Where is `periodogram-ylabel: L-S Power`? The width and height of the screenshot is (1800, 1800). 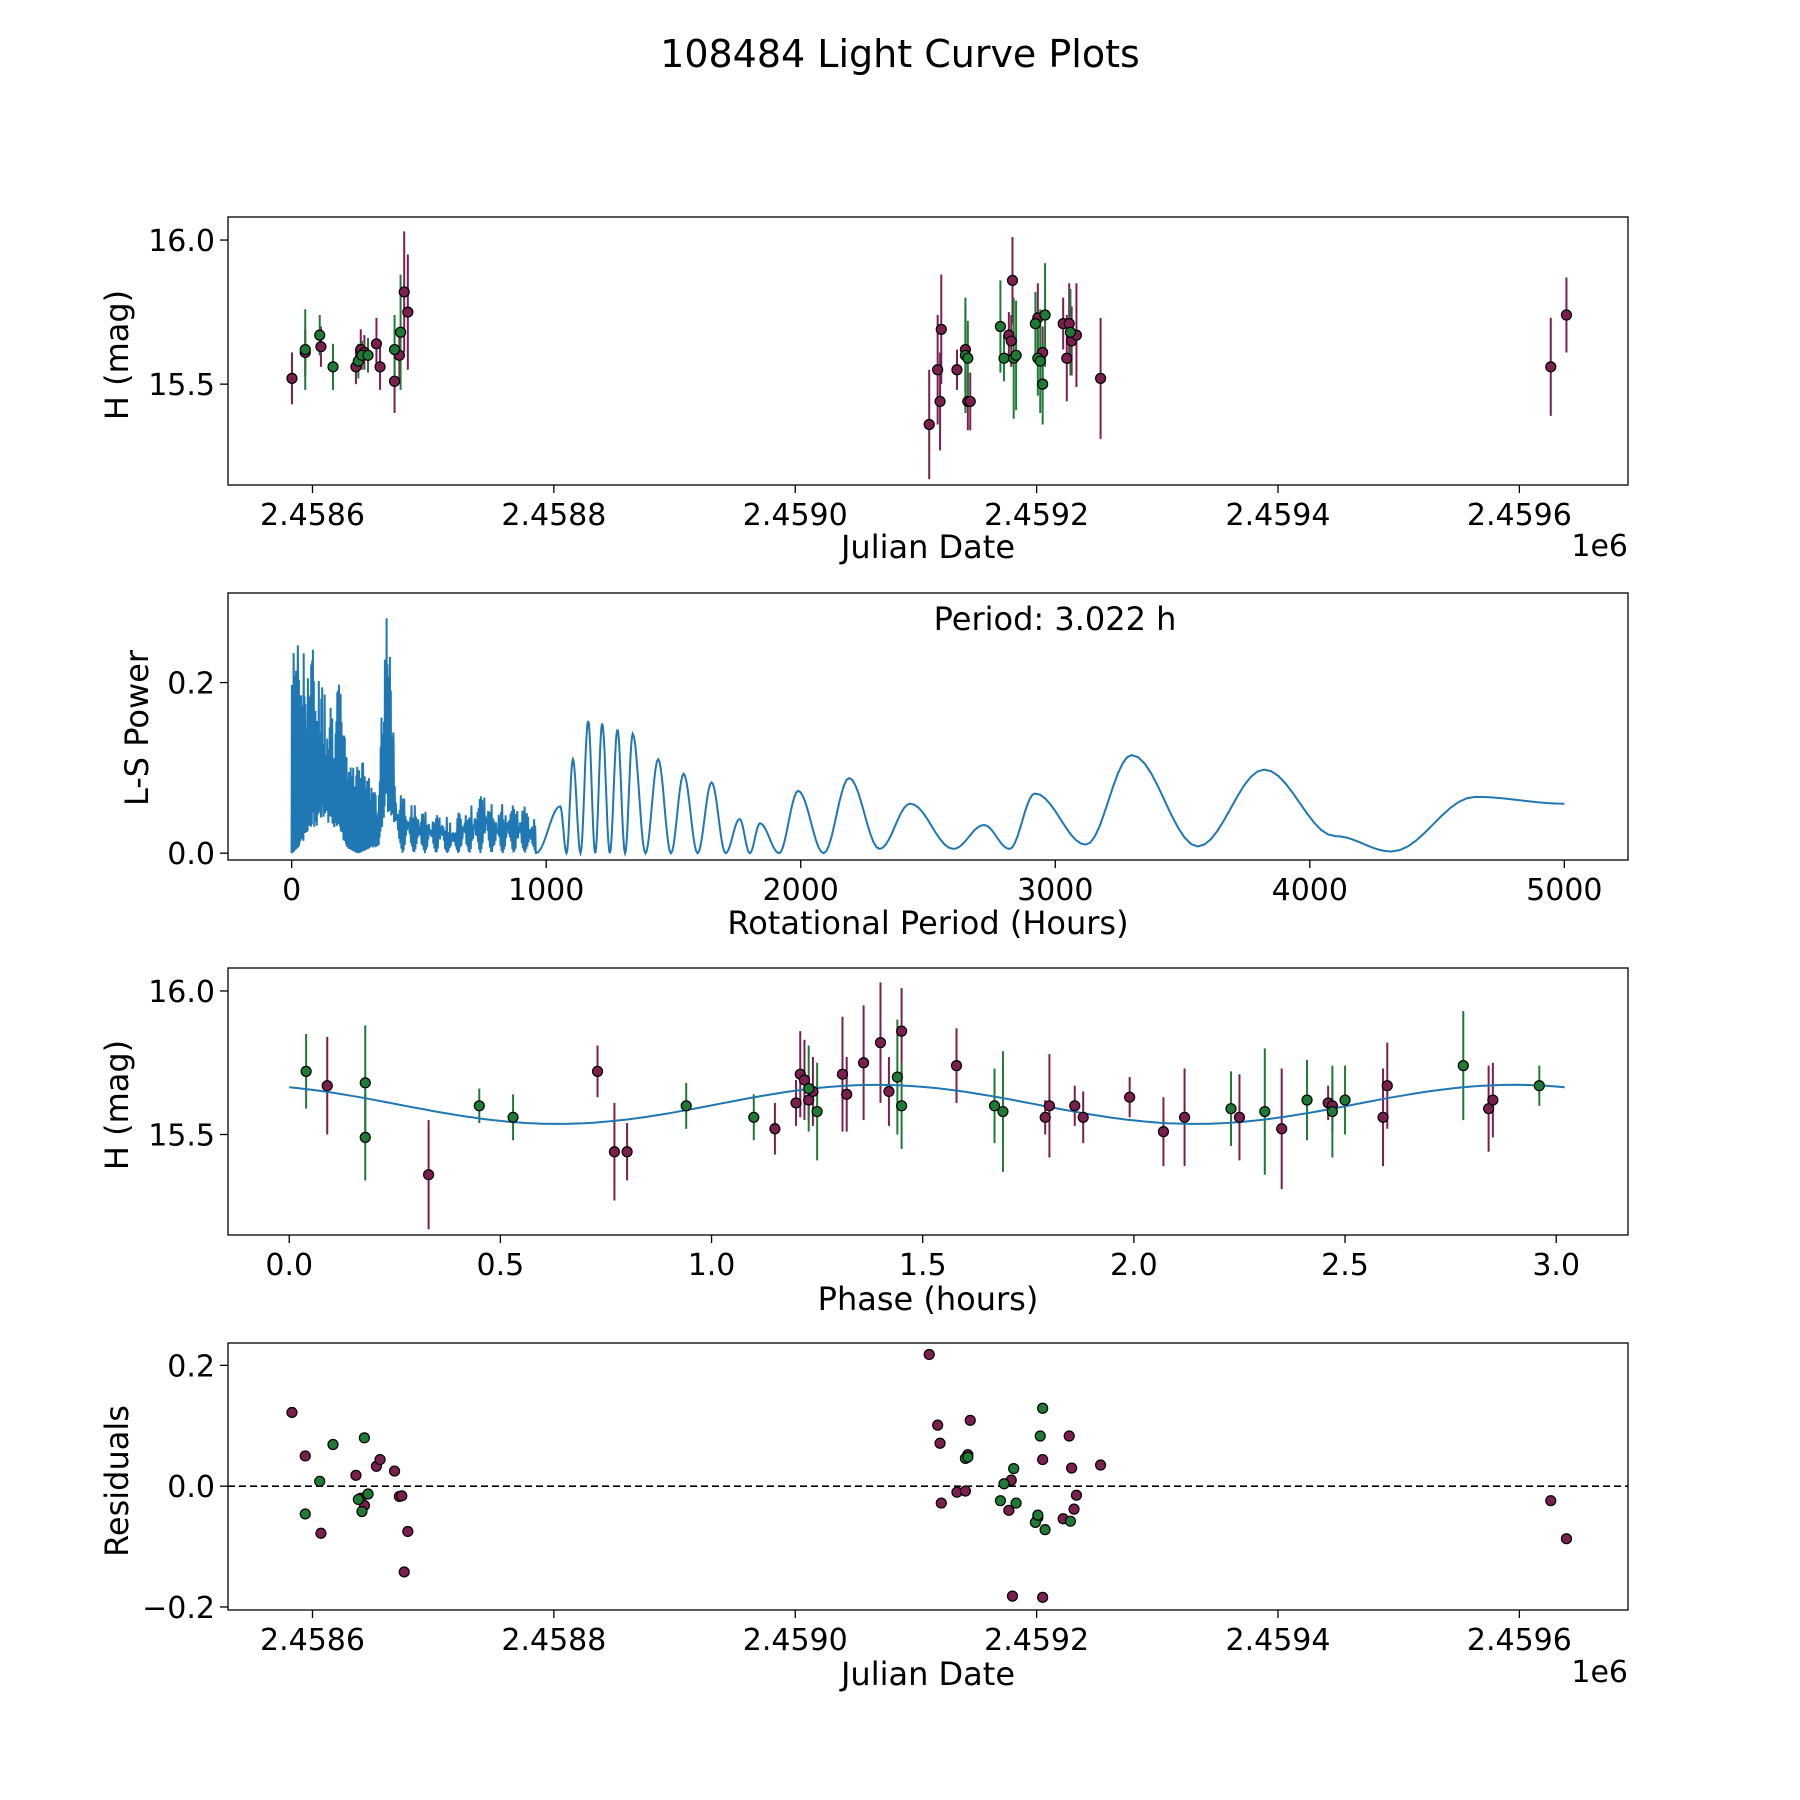 periodogram-ylabel: L-S Power is located at coordinates (137, 727).